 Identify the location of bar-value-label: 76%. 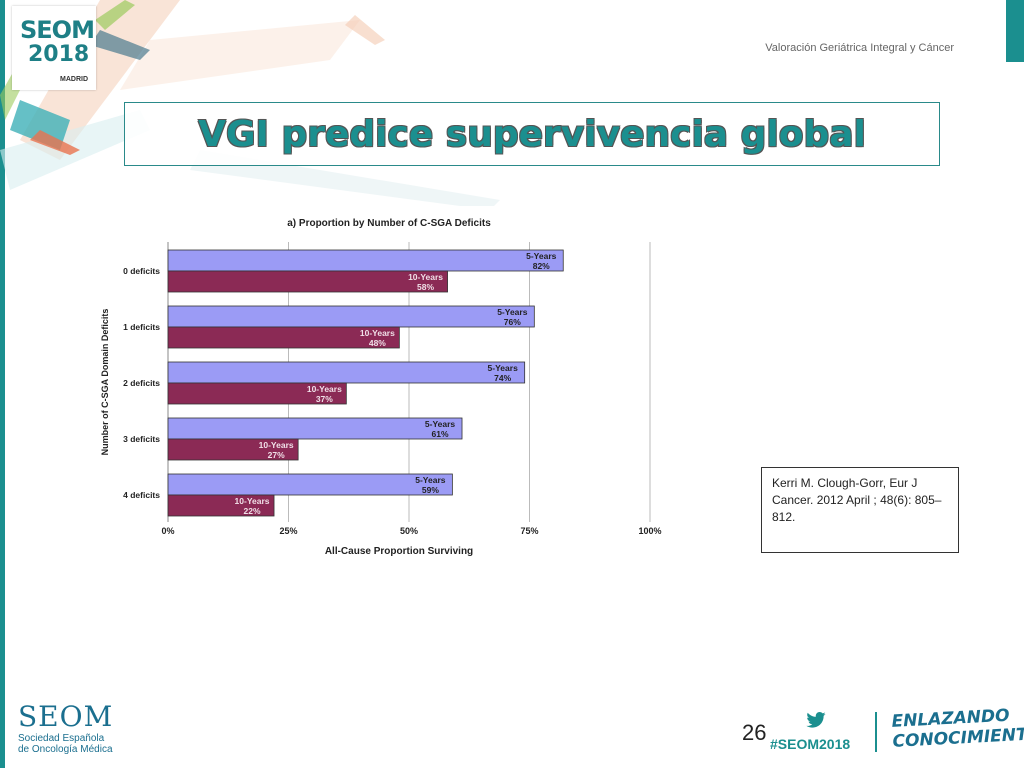
(512, 322).